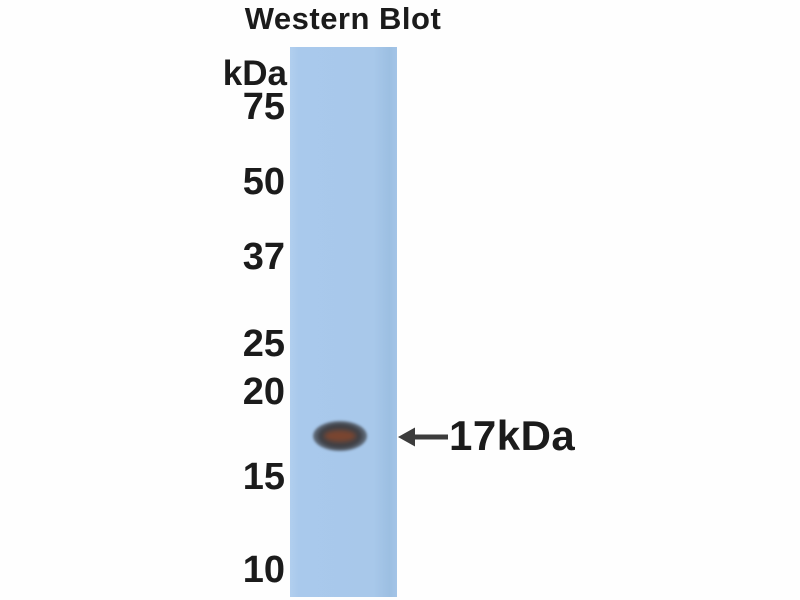 The image size is (800, 600). I want to click on figure-title: Western Blot, so click(343, 18).